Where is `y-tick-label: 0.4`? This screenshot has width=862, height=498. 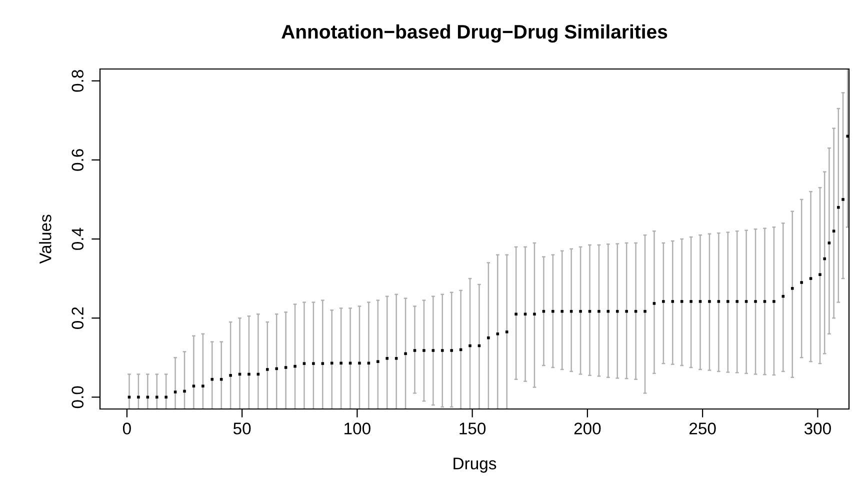
y-tick-label: 0.4 is located at coordinates (78, 239).